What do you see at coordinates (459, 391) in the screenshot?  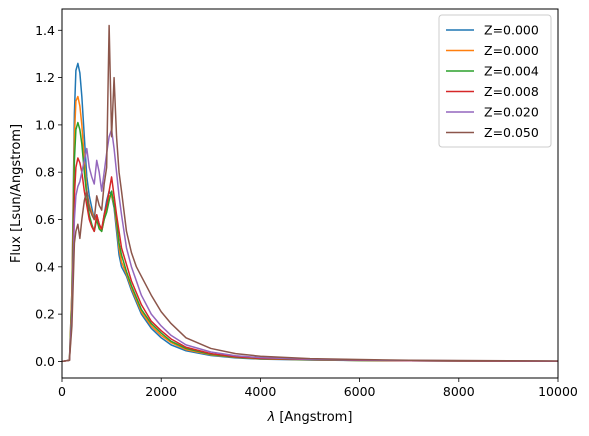 I see `x-tick-label: 8000` at bounding box center [459, 391].